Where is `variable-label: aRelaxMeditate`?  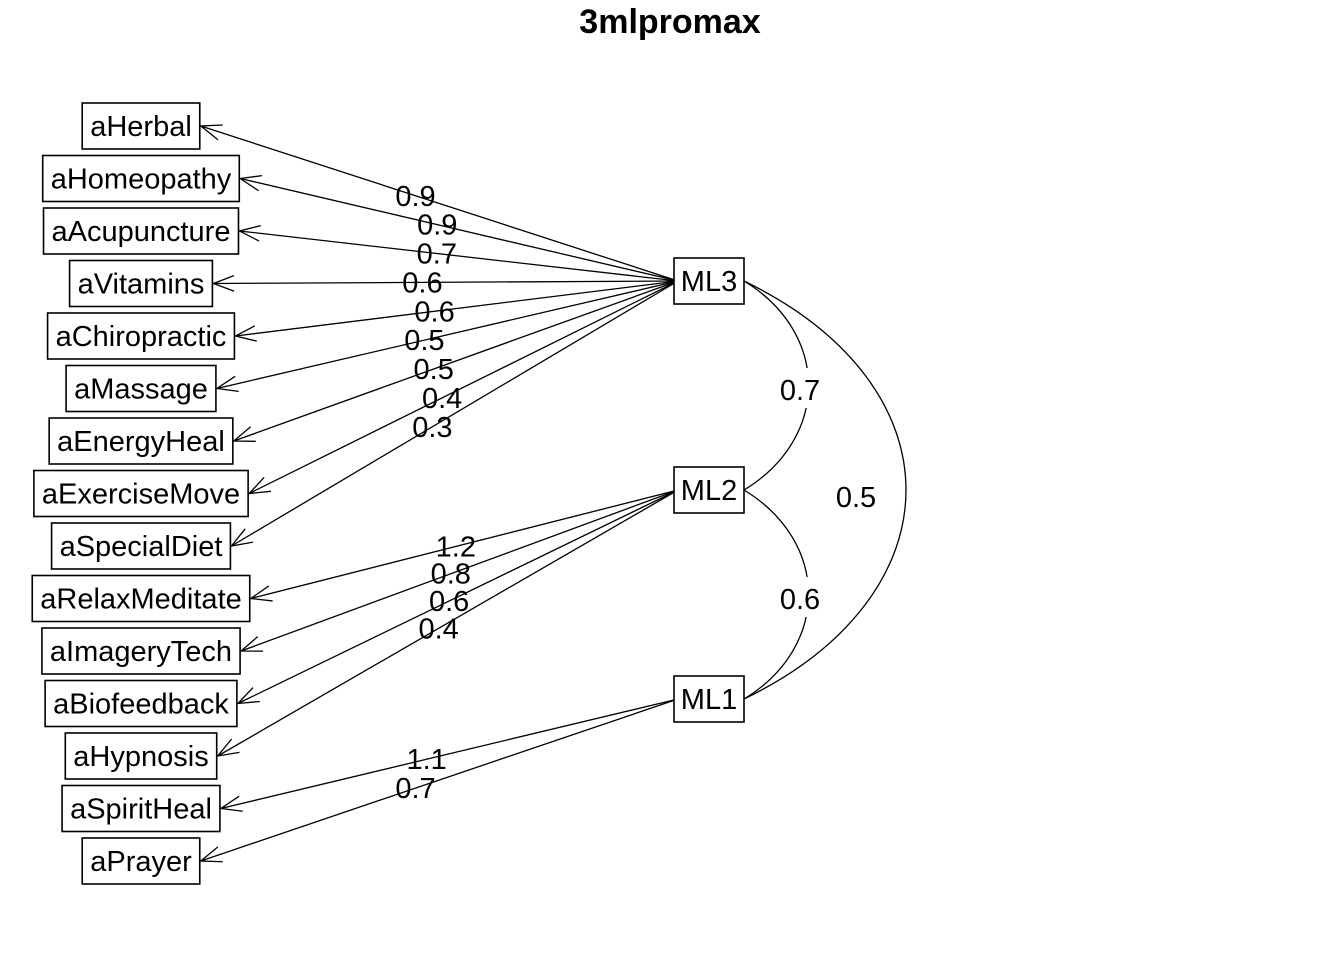
variable-label: aRelaxMeditate is located at coordinates (141, 600).